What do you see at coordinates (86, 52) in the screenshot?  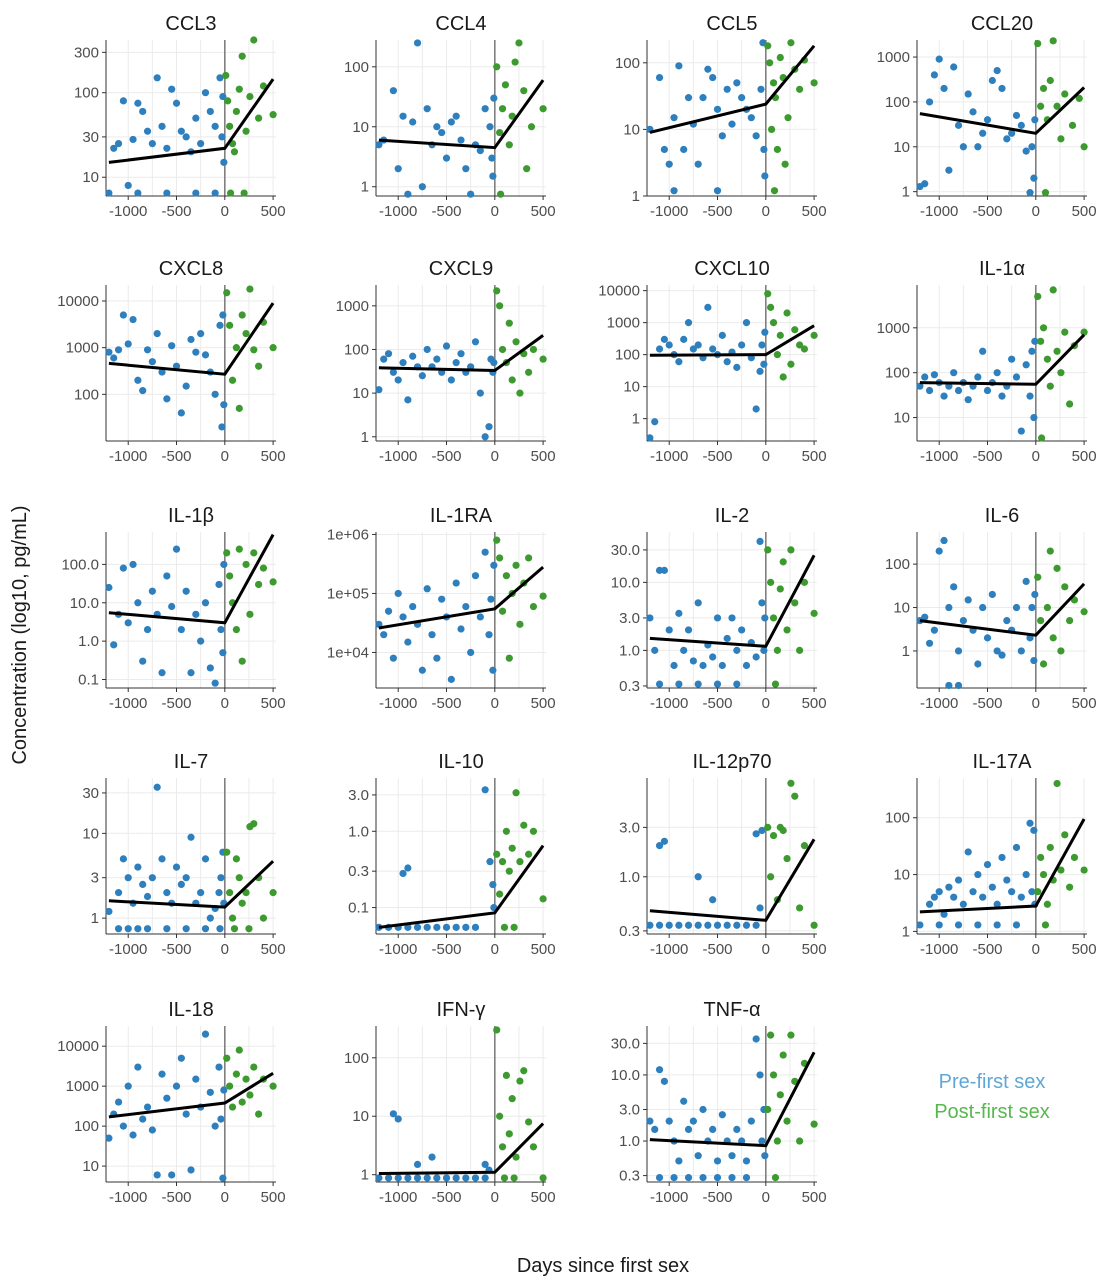 I see `y-tick-label: 300` at bounding box center [86, 52].